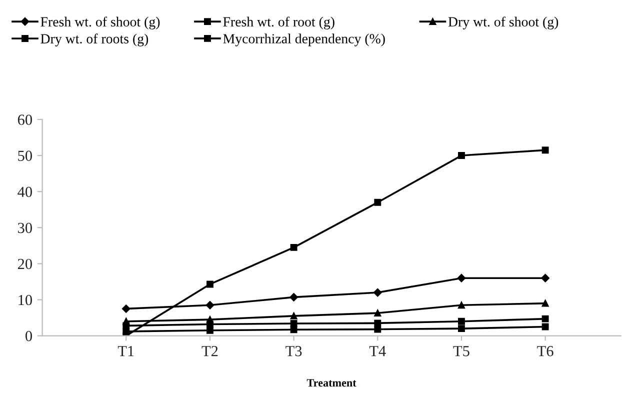  What do you see at coordinates (545, 351) in the screenshot?
I see `x-tick-label: T6` at bounding box center [545, 351].